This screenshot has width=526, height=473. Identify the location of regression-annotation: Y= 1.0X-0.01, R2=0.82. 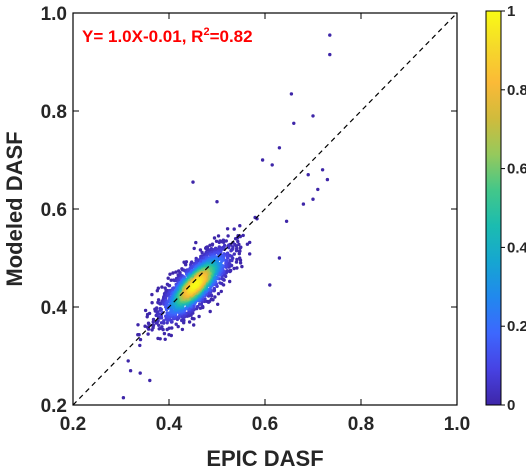
(167, 36).